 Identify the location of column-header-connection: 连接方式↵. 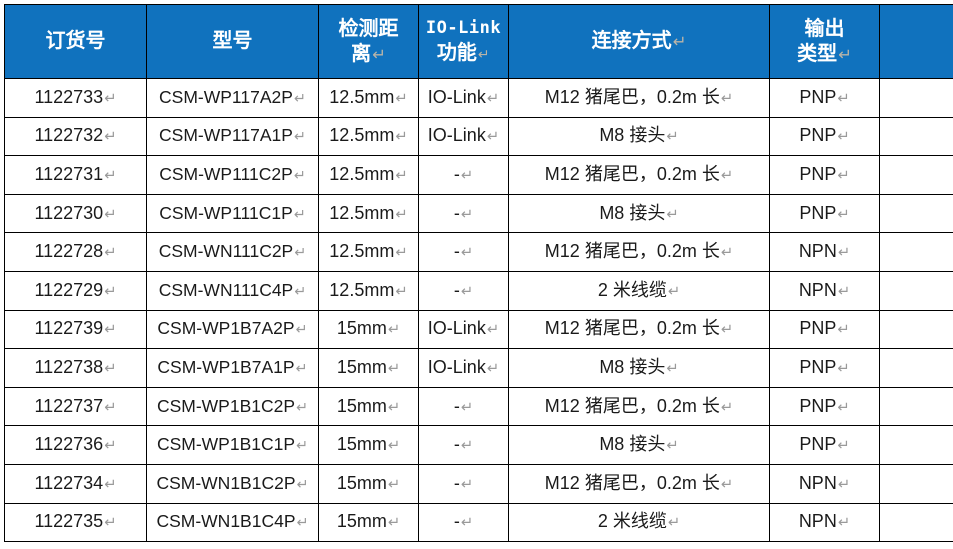
(639, 41).